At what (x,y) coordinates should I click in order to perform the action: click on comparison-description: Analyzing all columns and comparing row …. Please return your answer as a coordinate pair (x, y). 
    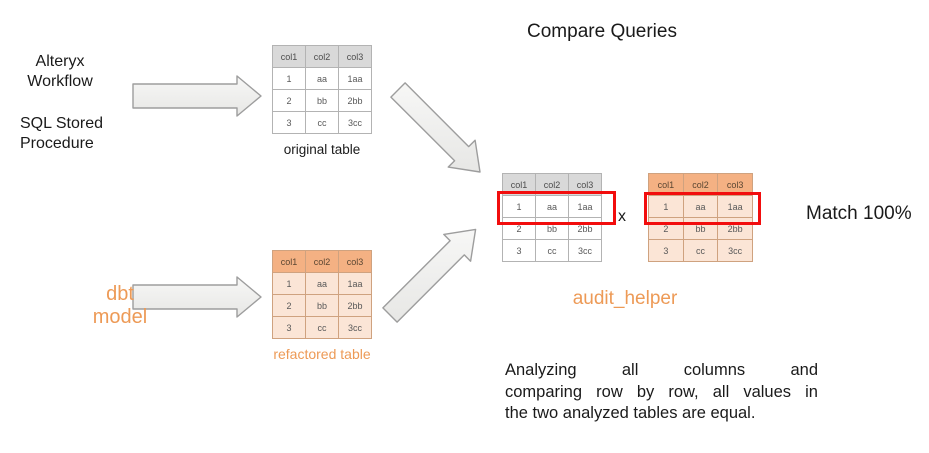
    Looking at the image, I should click on (661, 392).